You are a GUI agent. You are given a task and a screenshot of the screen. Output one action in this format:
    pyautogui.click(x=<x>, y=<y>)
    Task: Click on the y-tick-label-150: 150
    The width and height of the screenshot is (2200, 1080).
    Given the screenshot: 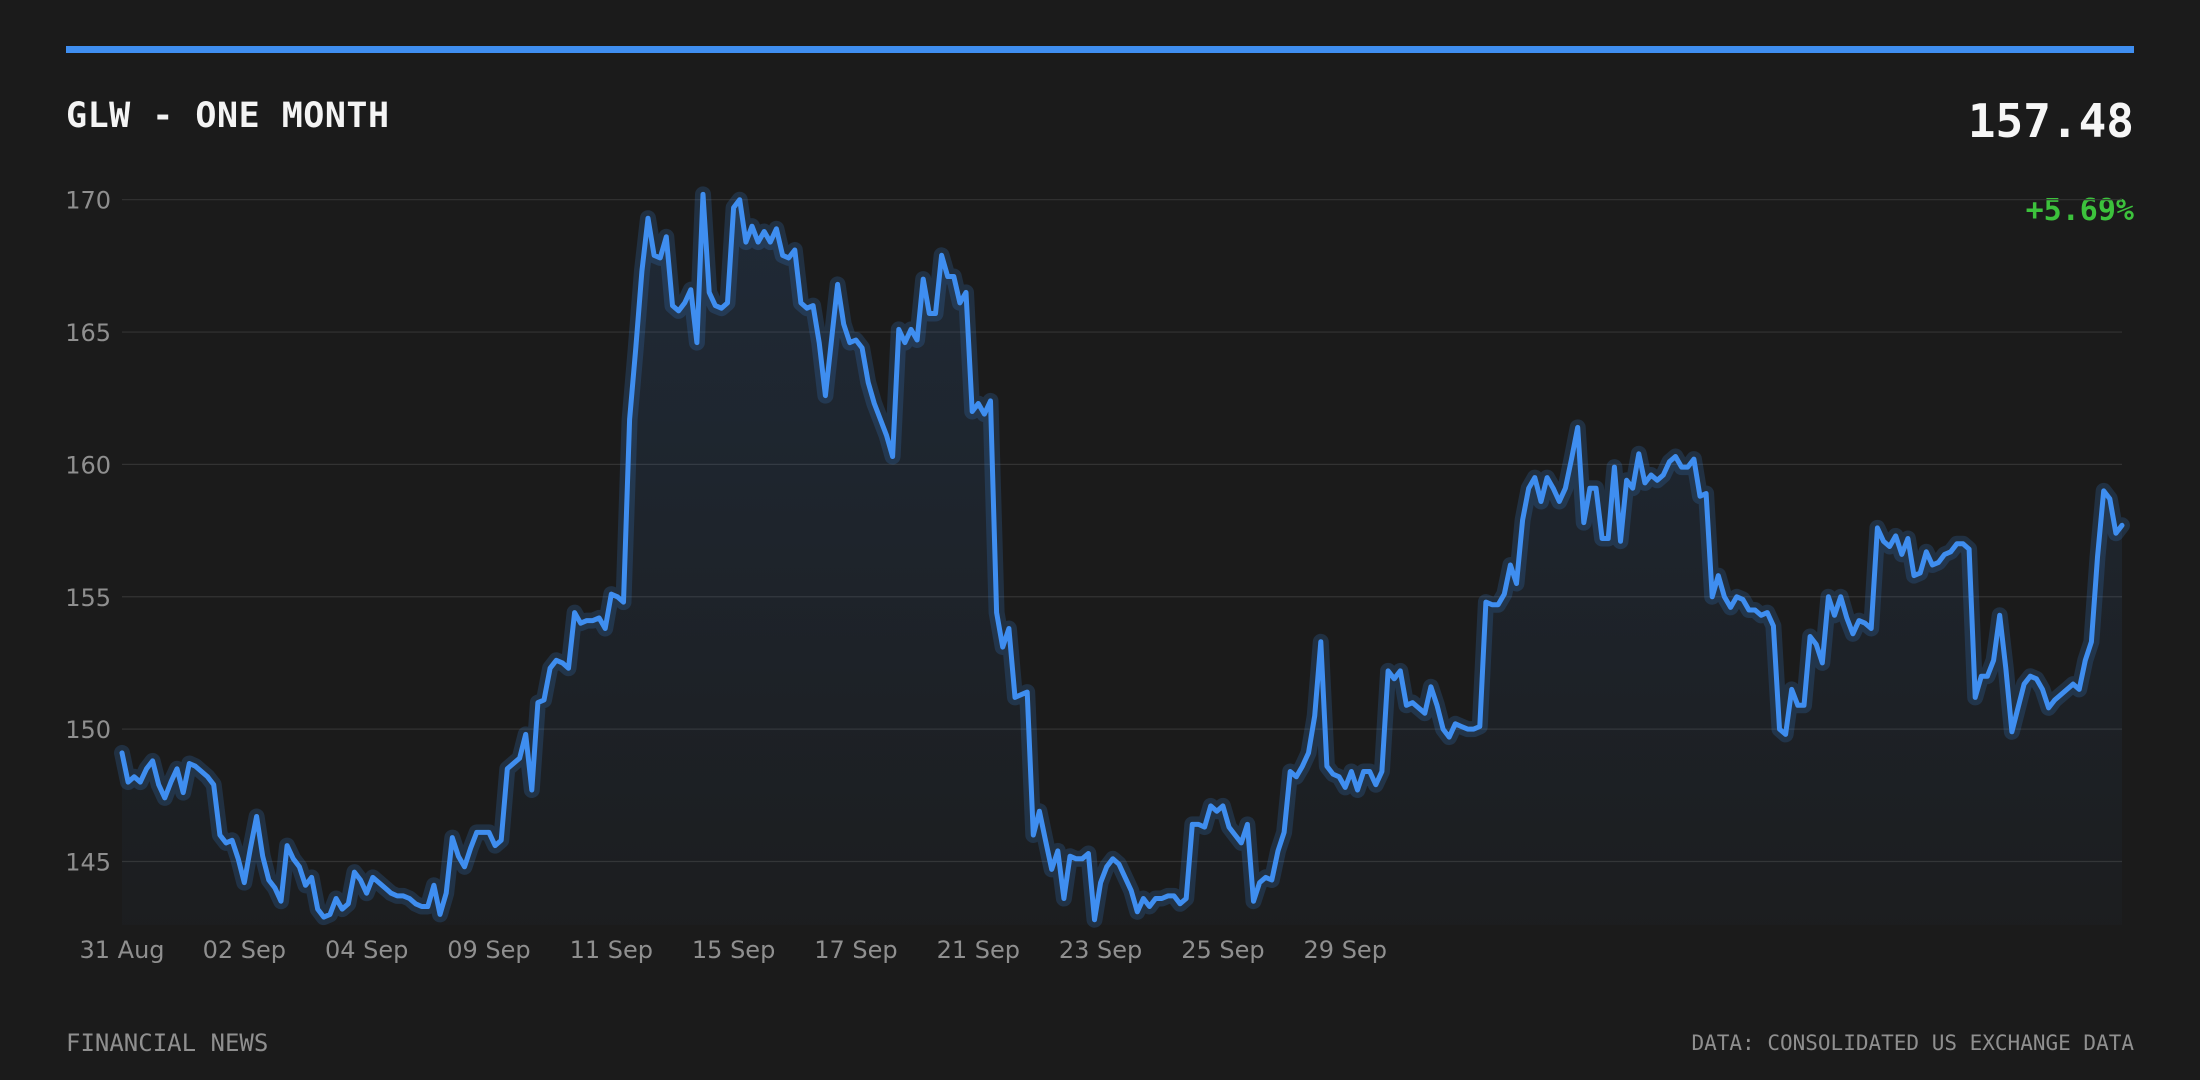 What is the action you would take?
    pyautogui.click(x=88, y=730)
    